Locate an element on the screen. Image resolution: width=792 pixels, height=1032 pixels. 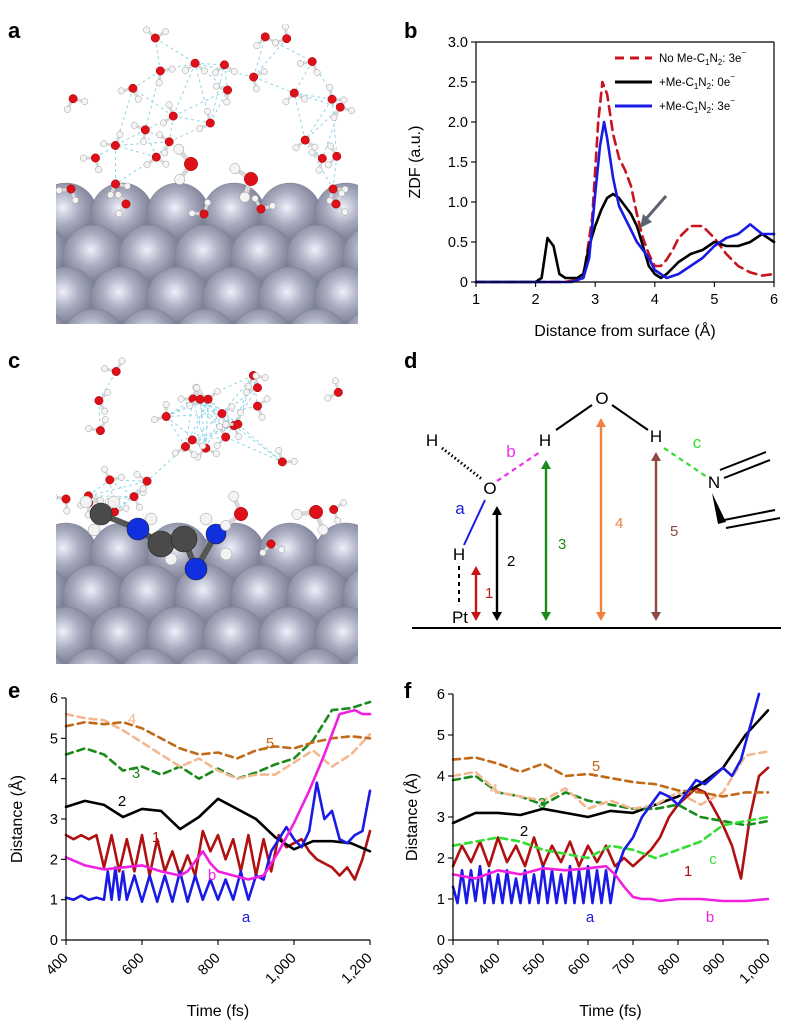
series-annotation-f-1: 1 is located at coordinates (688, 871).